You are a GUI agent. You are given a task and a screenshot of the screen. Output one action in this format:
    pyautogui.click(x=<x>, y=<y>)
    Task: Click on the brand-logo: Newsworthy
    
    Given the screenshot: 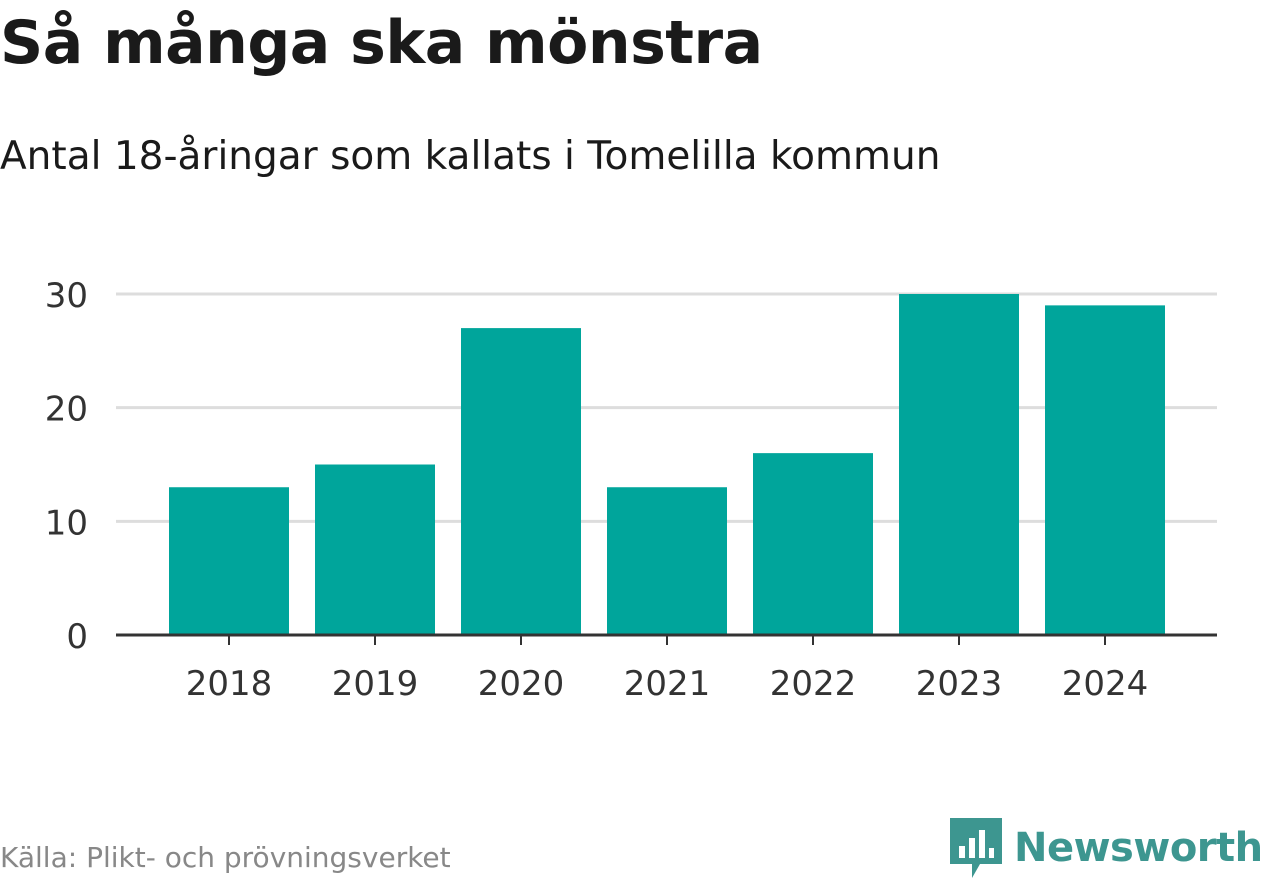 What is the action you would take?
    pyautogui.click(x=1106, y=848)
    